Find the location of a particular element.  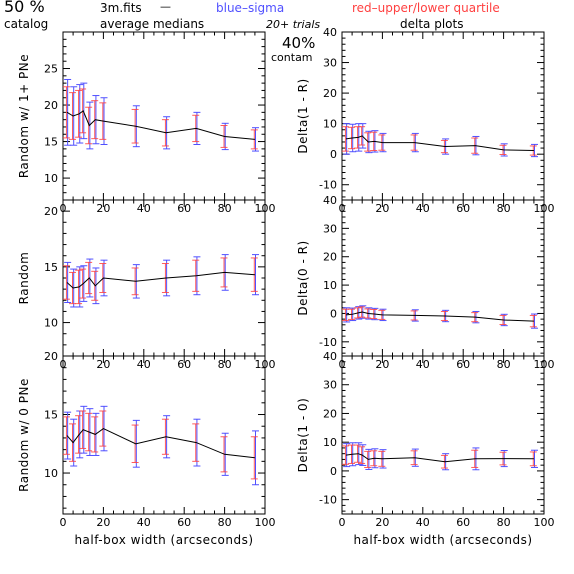

delta-plots-label: delta plots is located at coordinates (431, 24).